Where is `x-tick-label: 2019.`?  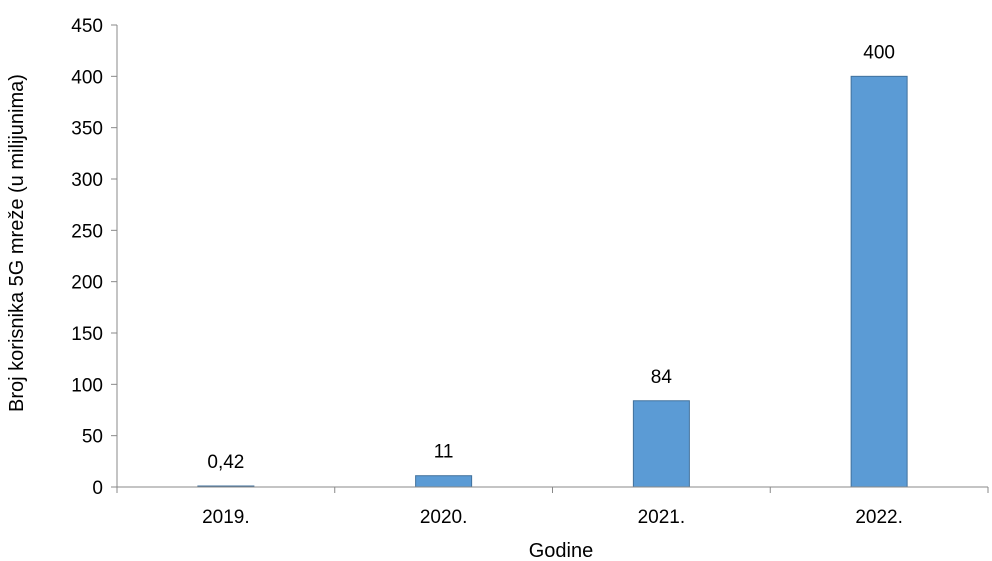
x-tick-label: 2019. is located at coordinates (226, 517).